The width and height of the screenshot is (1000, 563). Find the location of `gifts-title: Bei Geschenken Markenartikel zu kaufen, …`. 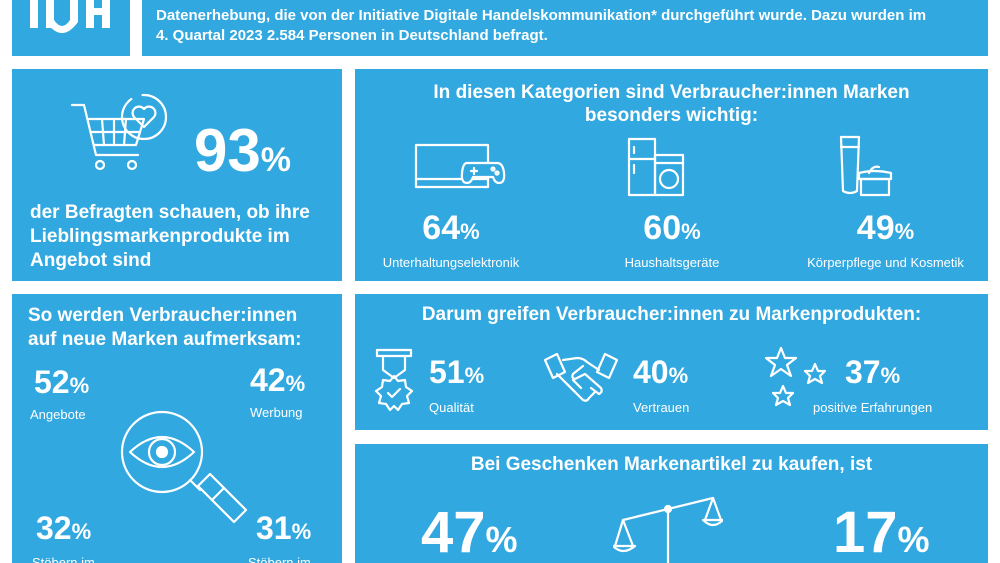

gifts-title: Bei Geschenken Markenartikel zu kaufen, … is located at coordinates (671, 464).